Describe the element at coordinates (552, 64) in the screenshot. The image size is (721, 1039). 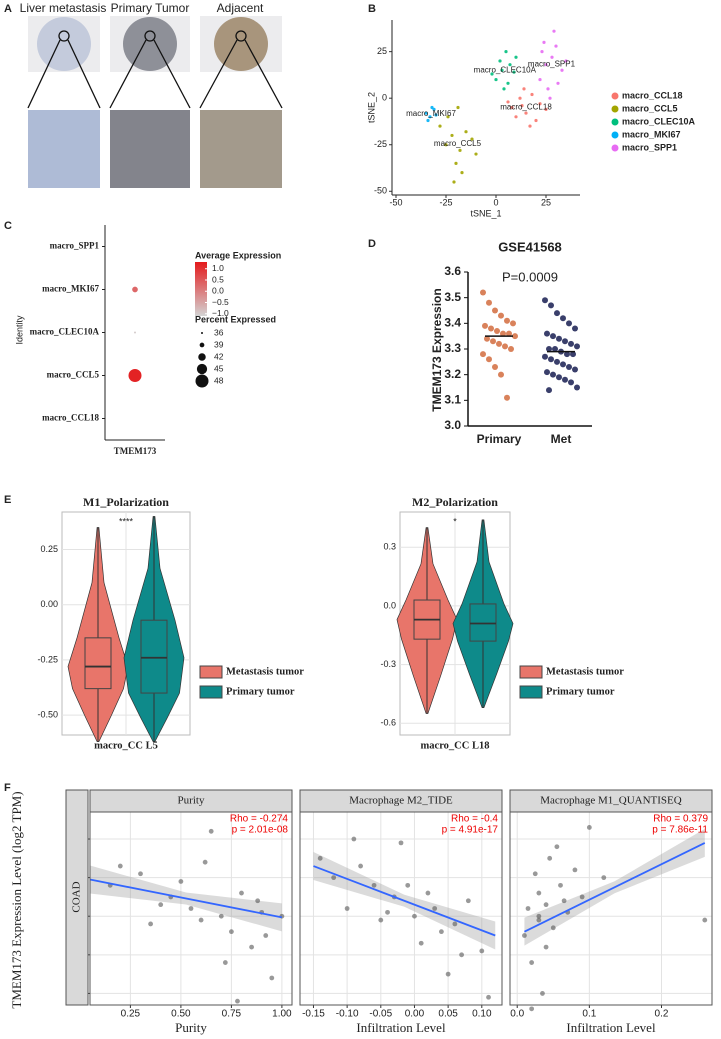
I see `cluster-label: macro_SPP1` at that location.